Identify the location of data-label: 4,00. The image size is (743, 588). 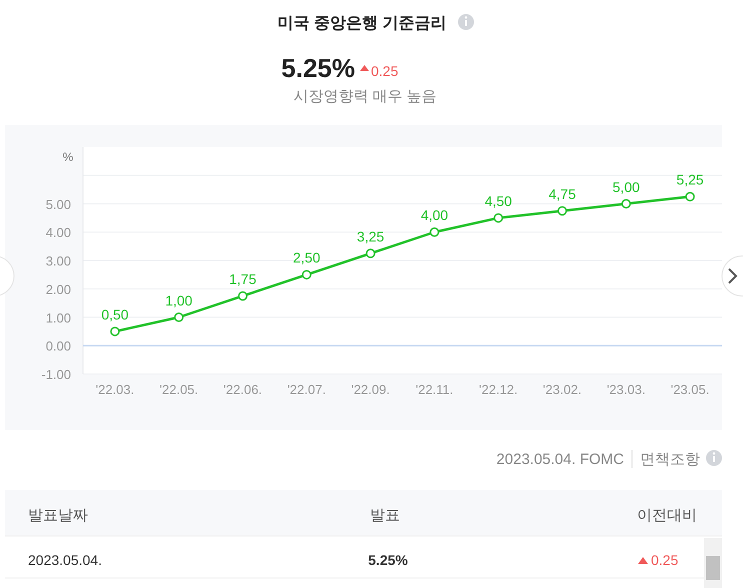
(434, 215).